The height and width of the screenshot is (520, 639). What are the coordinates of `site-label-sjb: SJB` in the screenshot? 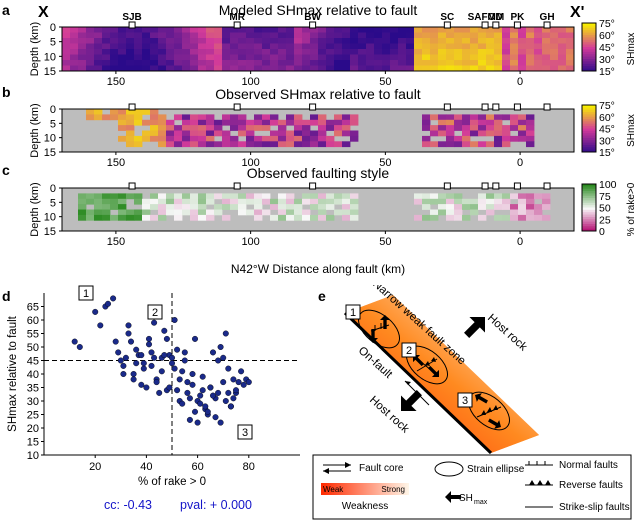 It's located at (132, 17).